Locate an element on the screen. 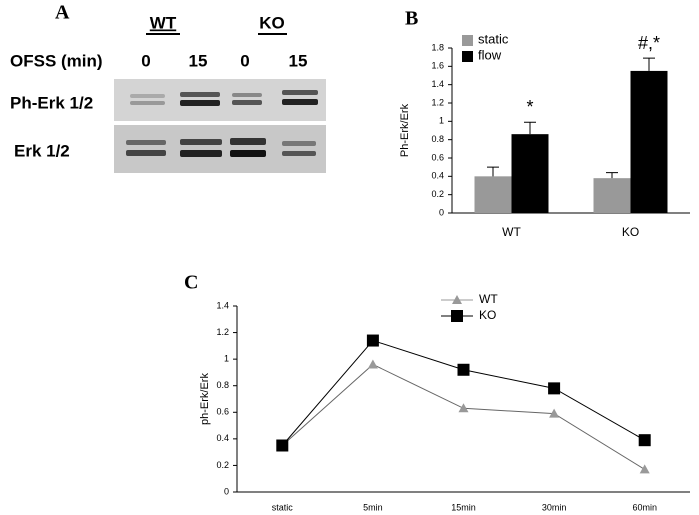  legend-label: flow is located at coordinates (490, 54).